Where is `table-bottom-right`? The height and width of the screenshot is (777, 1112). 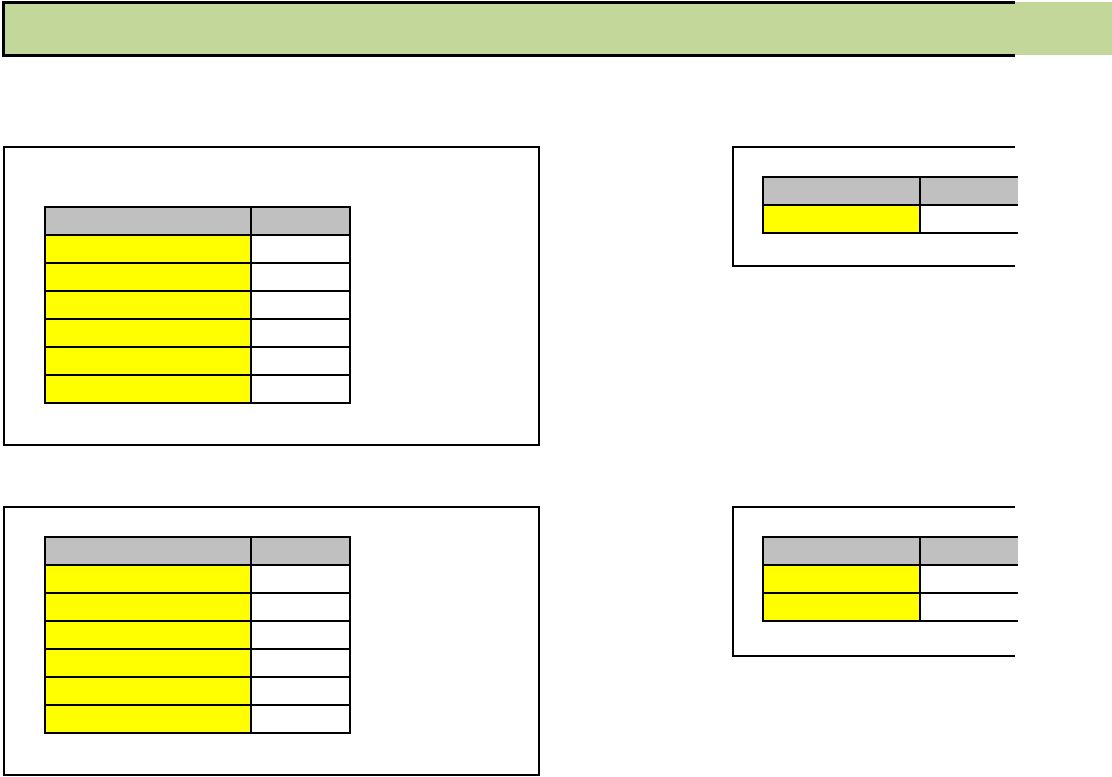
table-bottom-right is located at coordinates (890, 579).